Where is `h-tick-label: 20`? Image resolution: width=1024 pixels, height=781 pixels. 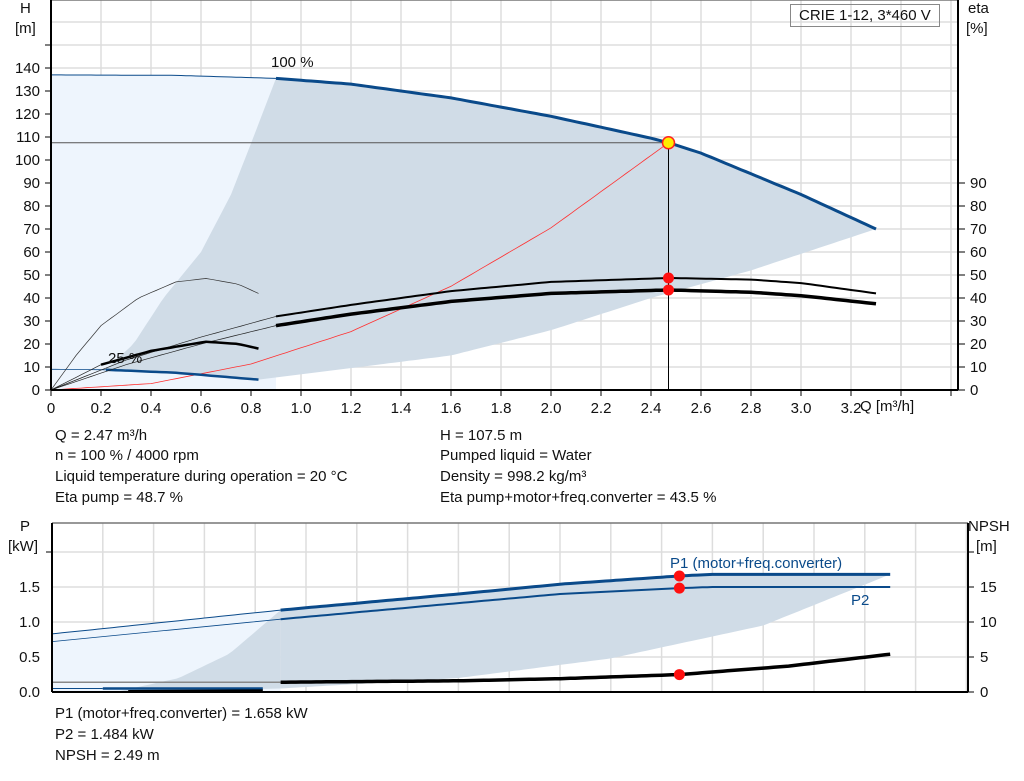 h-tick-label: 20 is located at coordinates (31, 344).